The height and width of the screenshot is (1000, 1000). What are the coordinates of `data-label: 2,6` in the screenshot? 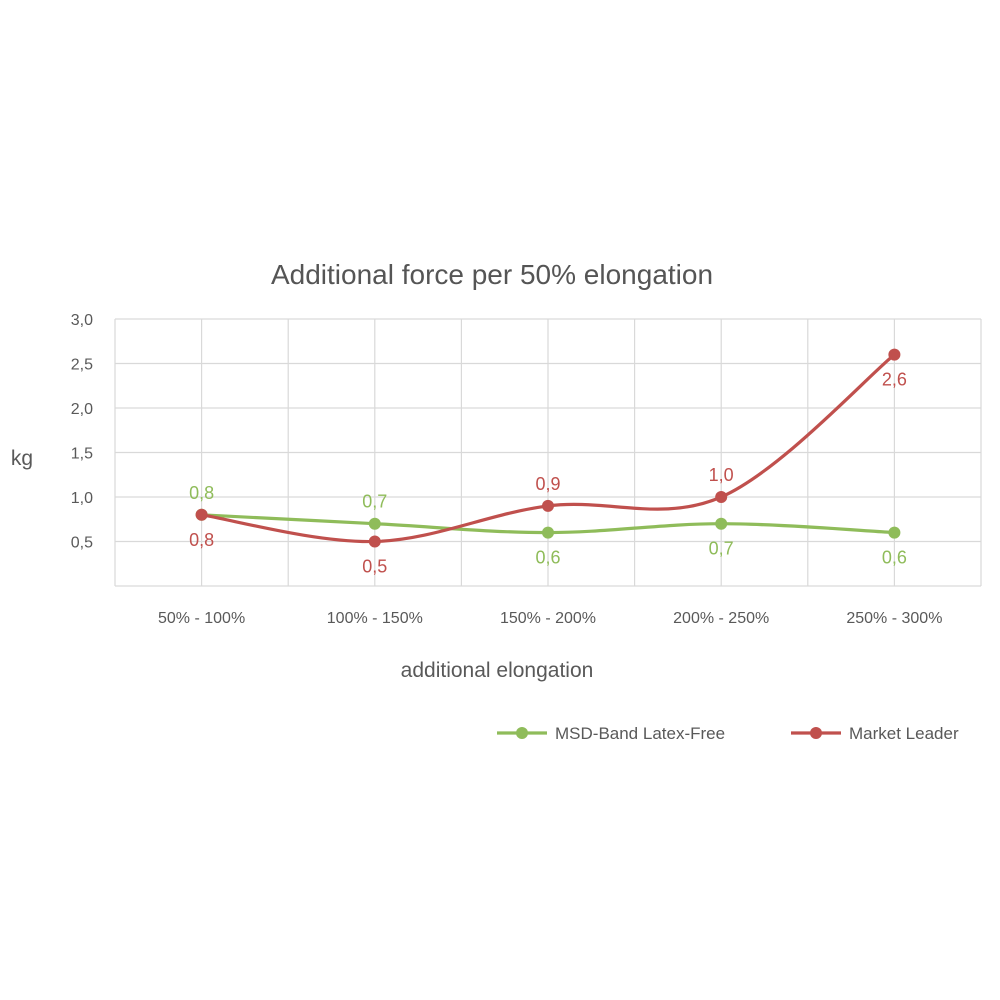 It's located at (894, 380).